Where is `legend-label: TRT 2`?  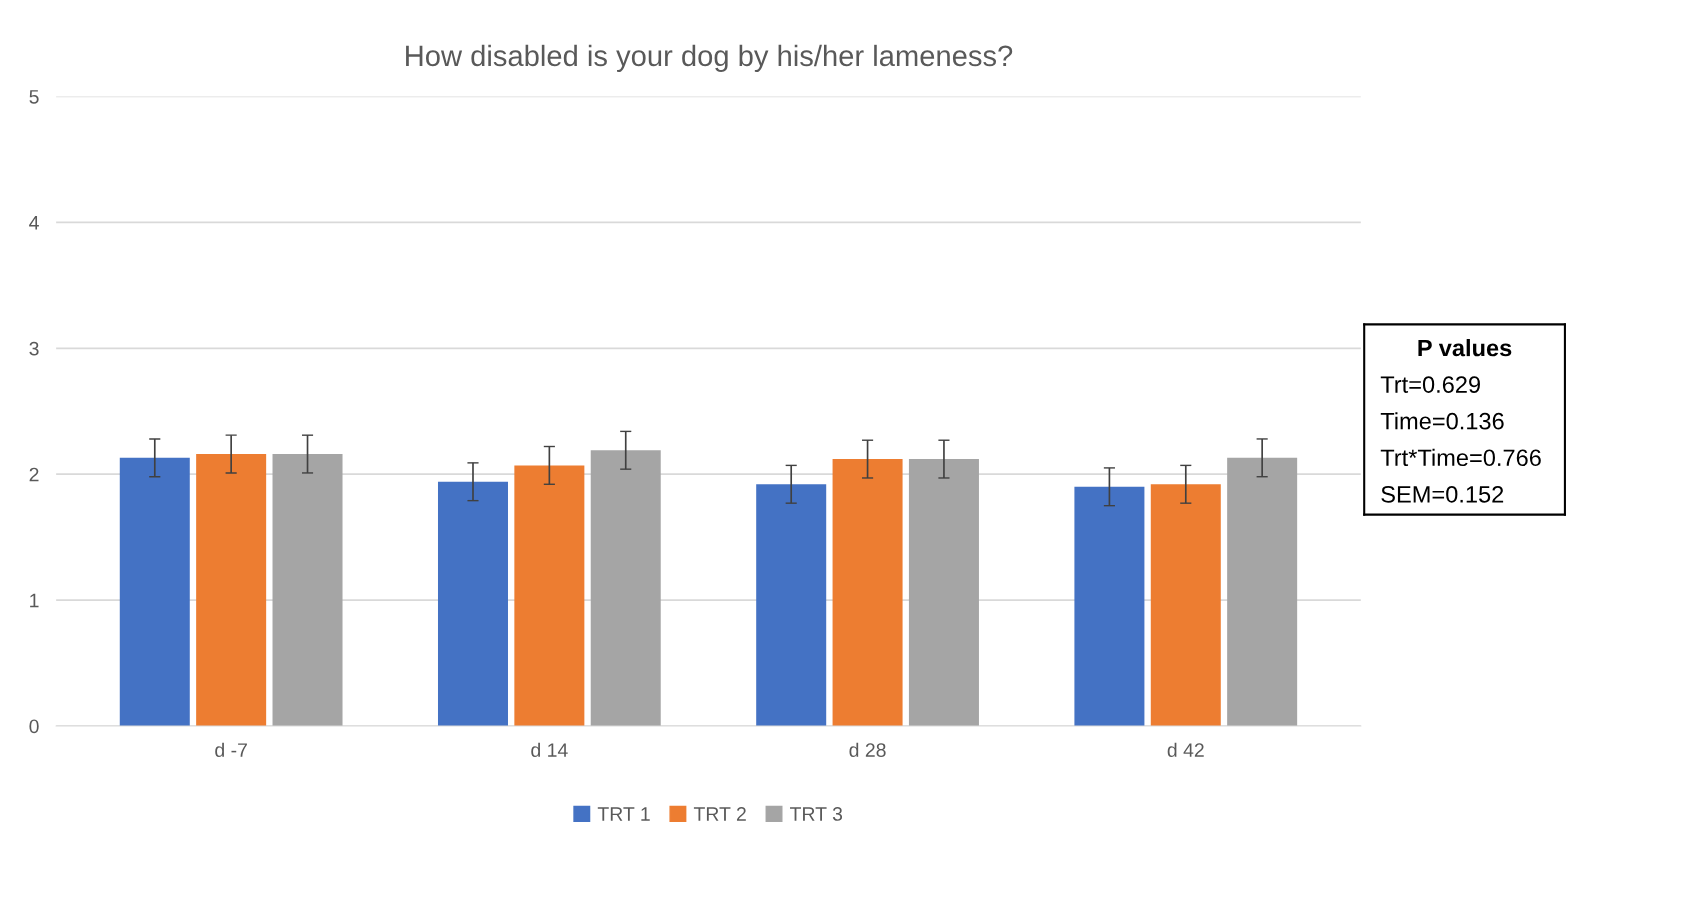 legend-label: TRT 2 is located at coordinates (719, 814).